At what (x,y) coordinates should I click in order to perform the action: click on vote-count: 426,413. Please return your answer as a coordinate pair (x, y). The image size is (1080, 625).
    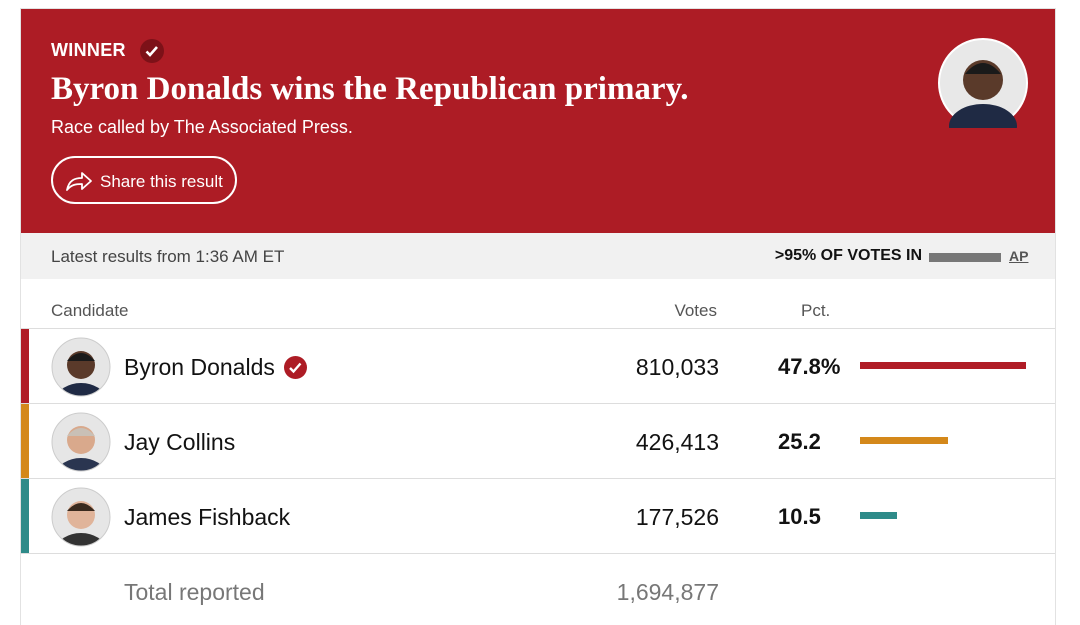
    Looking at the image, I should click on (677, 442).